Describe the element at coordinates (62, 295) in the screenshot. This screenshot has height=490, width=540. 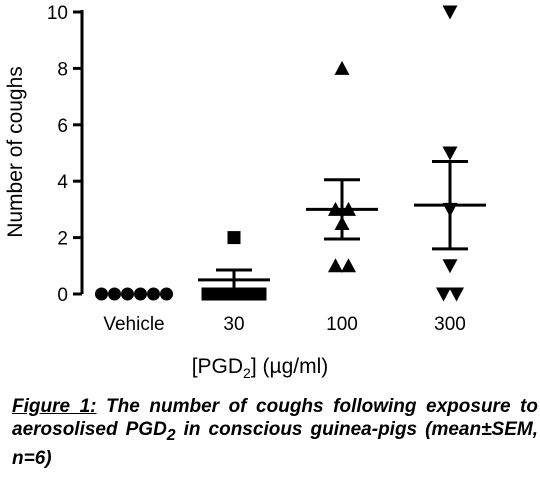
I see `y-tick-label: 0` at that location.